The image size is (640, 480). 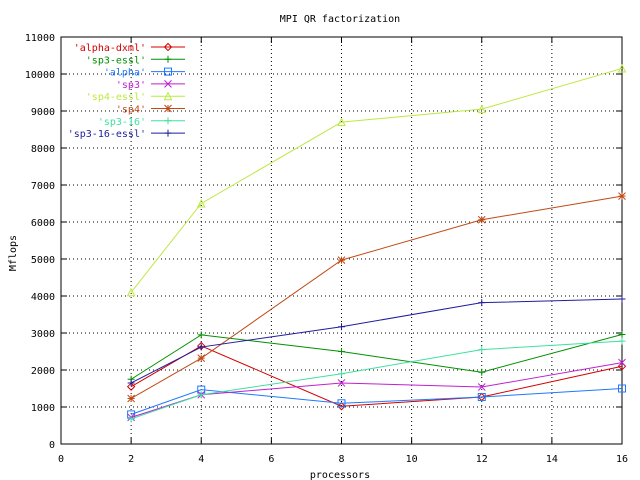 What do you see at coordinates (40, 38) in the screenshot?
I see `y-tick-label: 11000` at bounding box center [40, 38].